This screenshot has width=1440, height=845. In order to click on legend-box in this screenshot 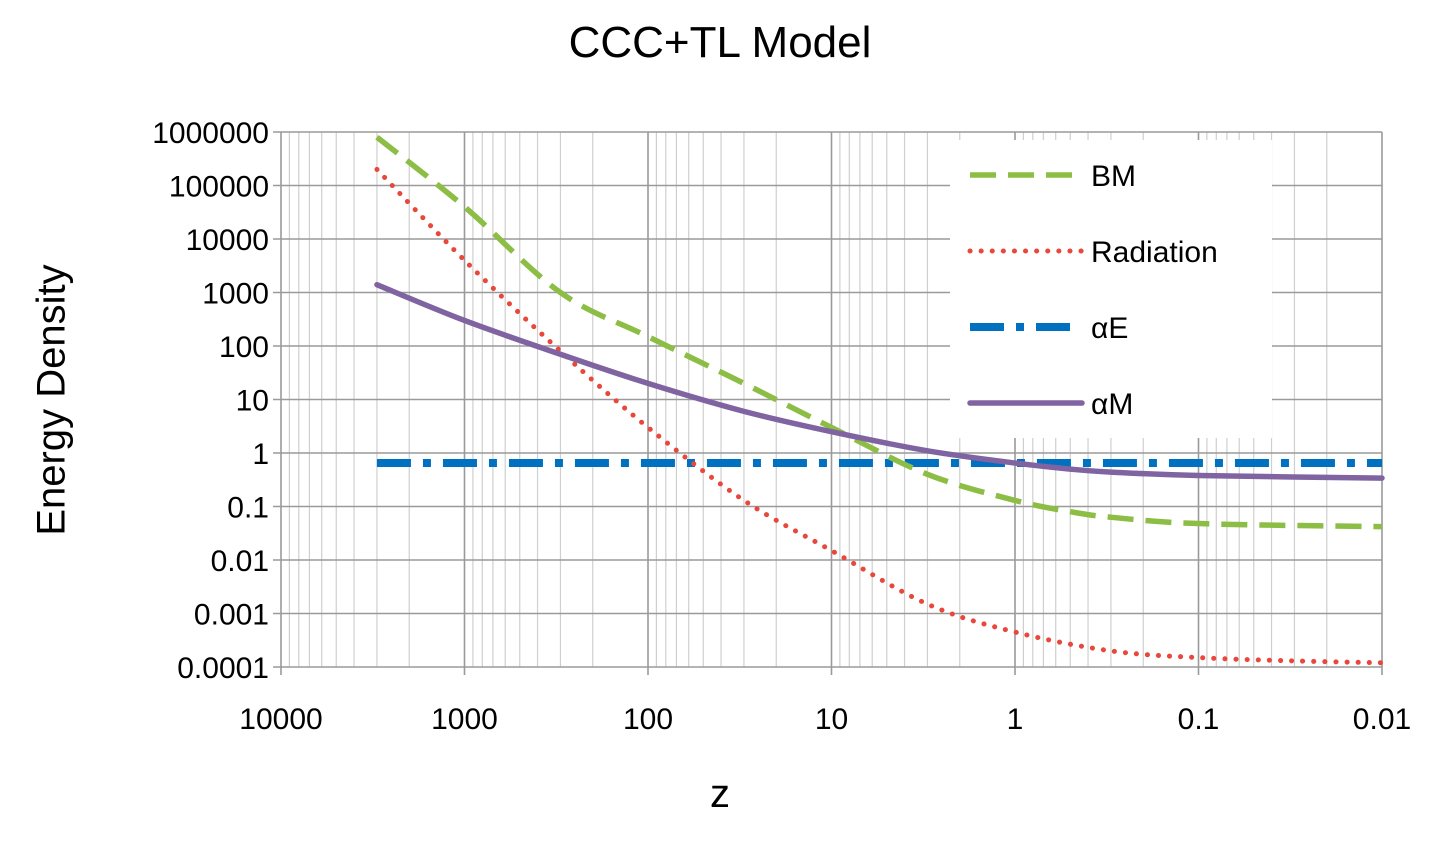, I will do `click(1111, 289)`.